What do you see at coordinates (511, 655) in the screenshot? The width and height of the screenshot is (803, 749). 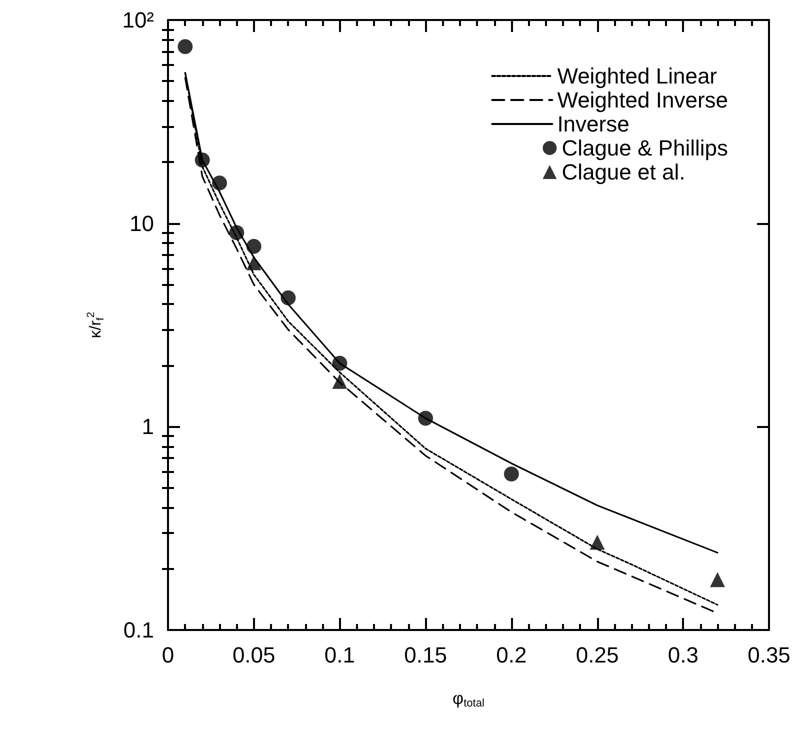 I see `x-tick-label: 0.2` at bounding box center [511, 655].